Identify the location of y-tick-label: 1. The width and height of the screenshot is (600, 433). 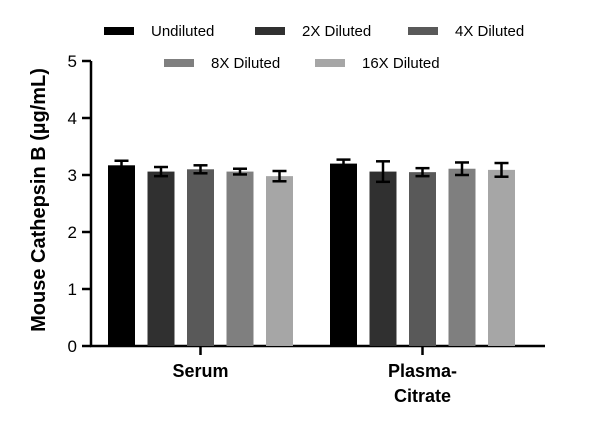
(72, 289).